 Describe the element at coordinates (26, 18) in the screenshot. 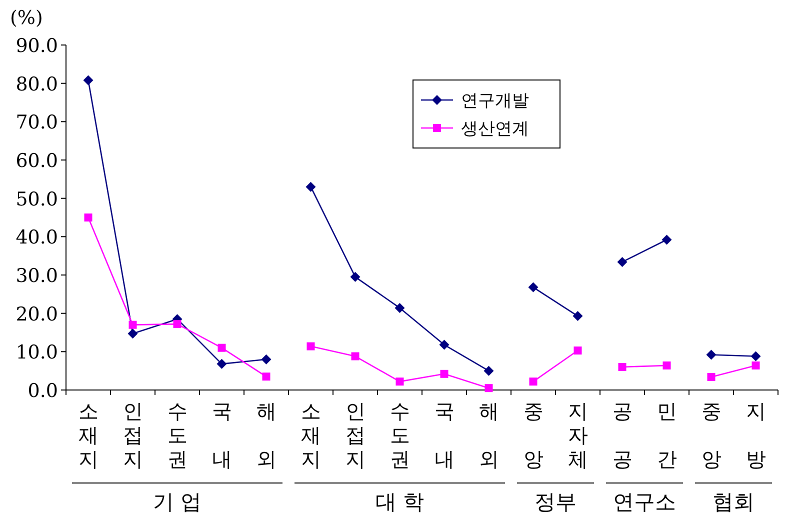

I see `y-axis-title: (%)` at that location.